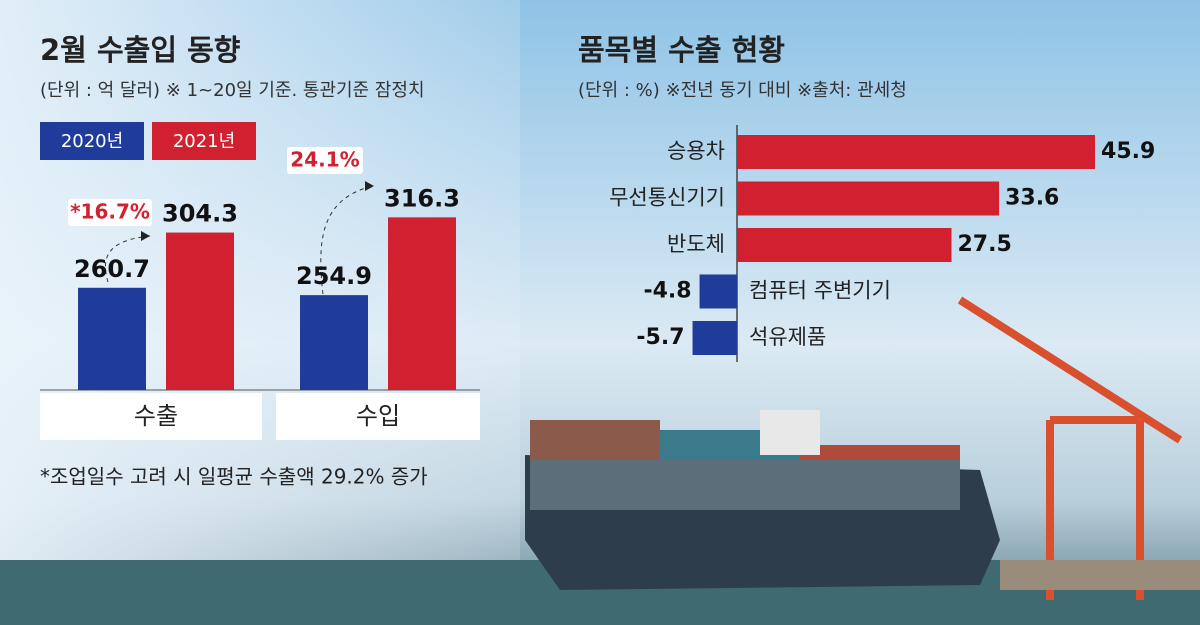 This screenshot has width=1200, height=625. Describe the element at coordinates (787, 337) in the screenshot. I see `category-label: 석유제품` at that location.